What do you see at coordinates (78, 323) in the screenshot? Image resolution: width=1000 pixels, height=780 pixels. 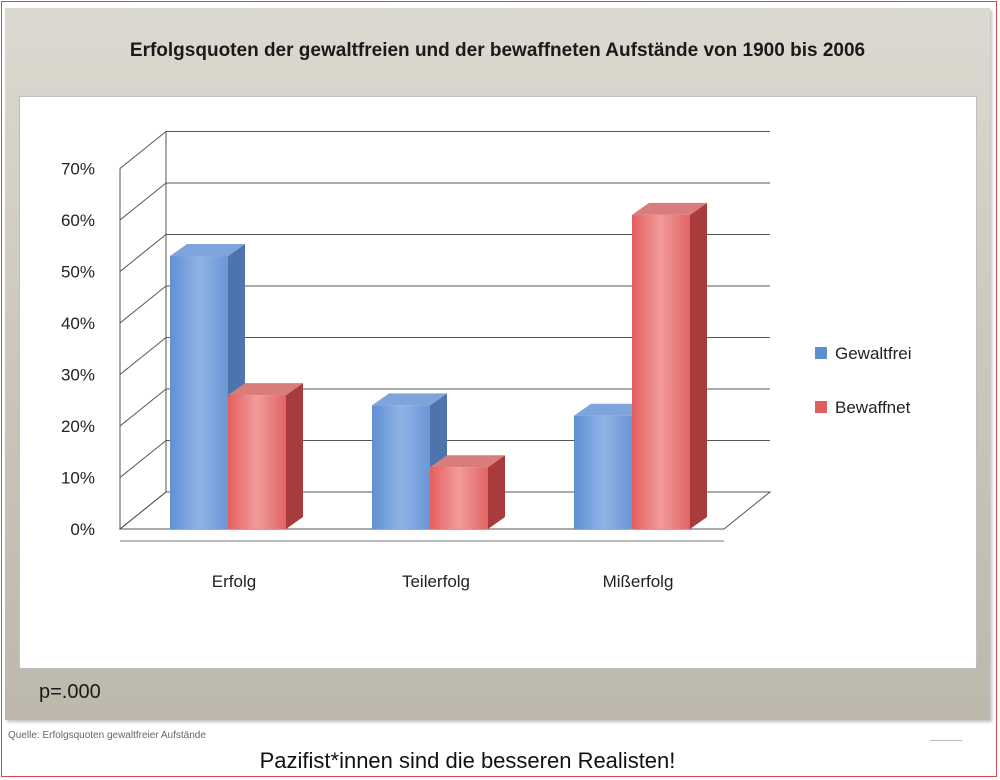 I see `y-tick-label: 40%` at bounding box center [78, 323].